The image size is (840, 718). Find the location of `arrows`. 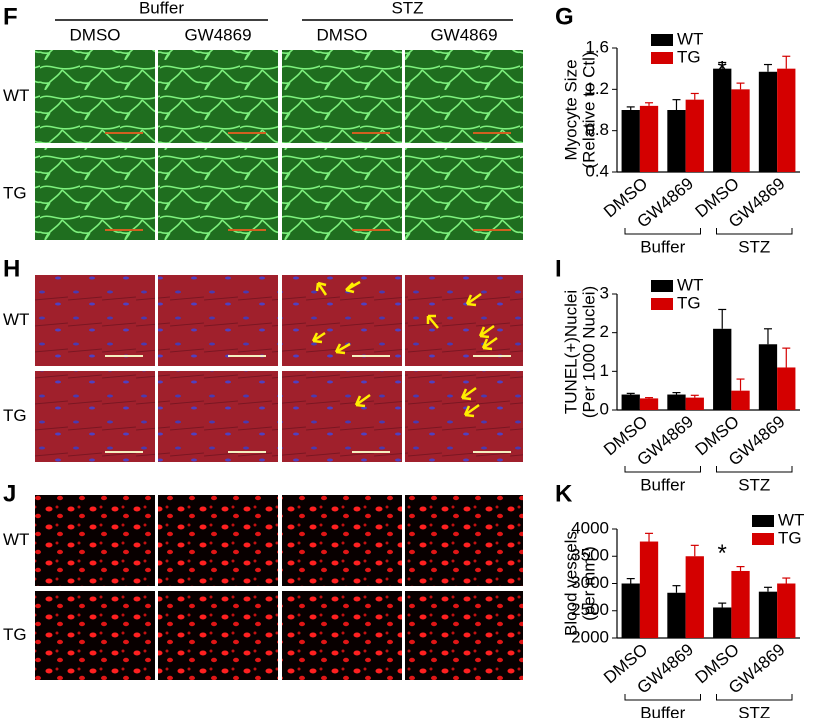

arrows is located at coordinates (404, 349).